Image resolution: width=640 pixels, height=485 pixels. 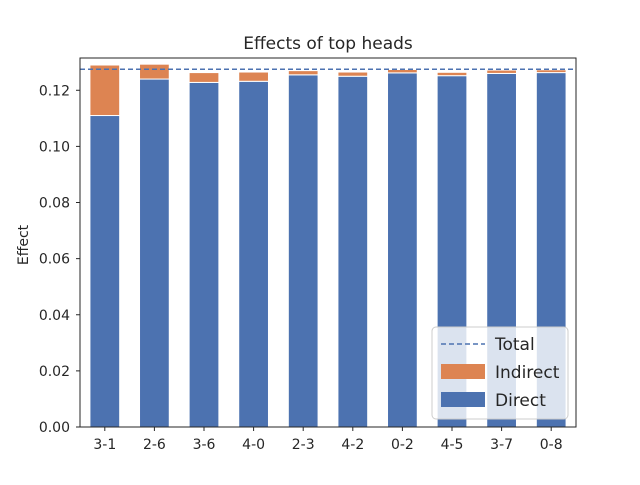 What do you see at coordinates (328, 44) in the screenshot?
I see `chart-title: Effects of top heads` at bounding box center [328, 44].